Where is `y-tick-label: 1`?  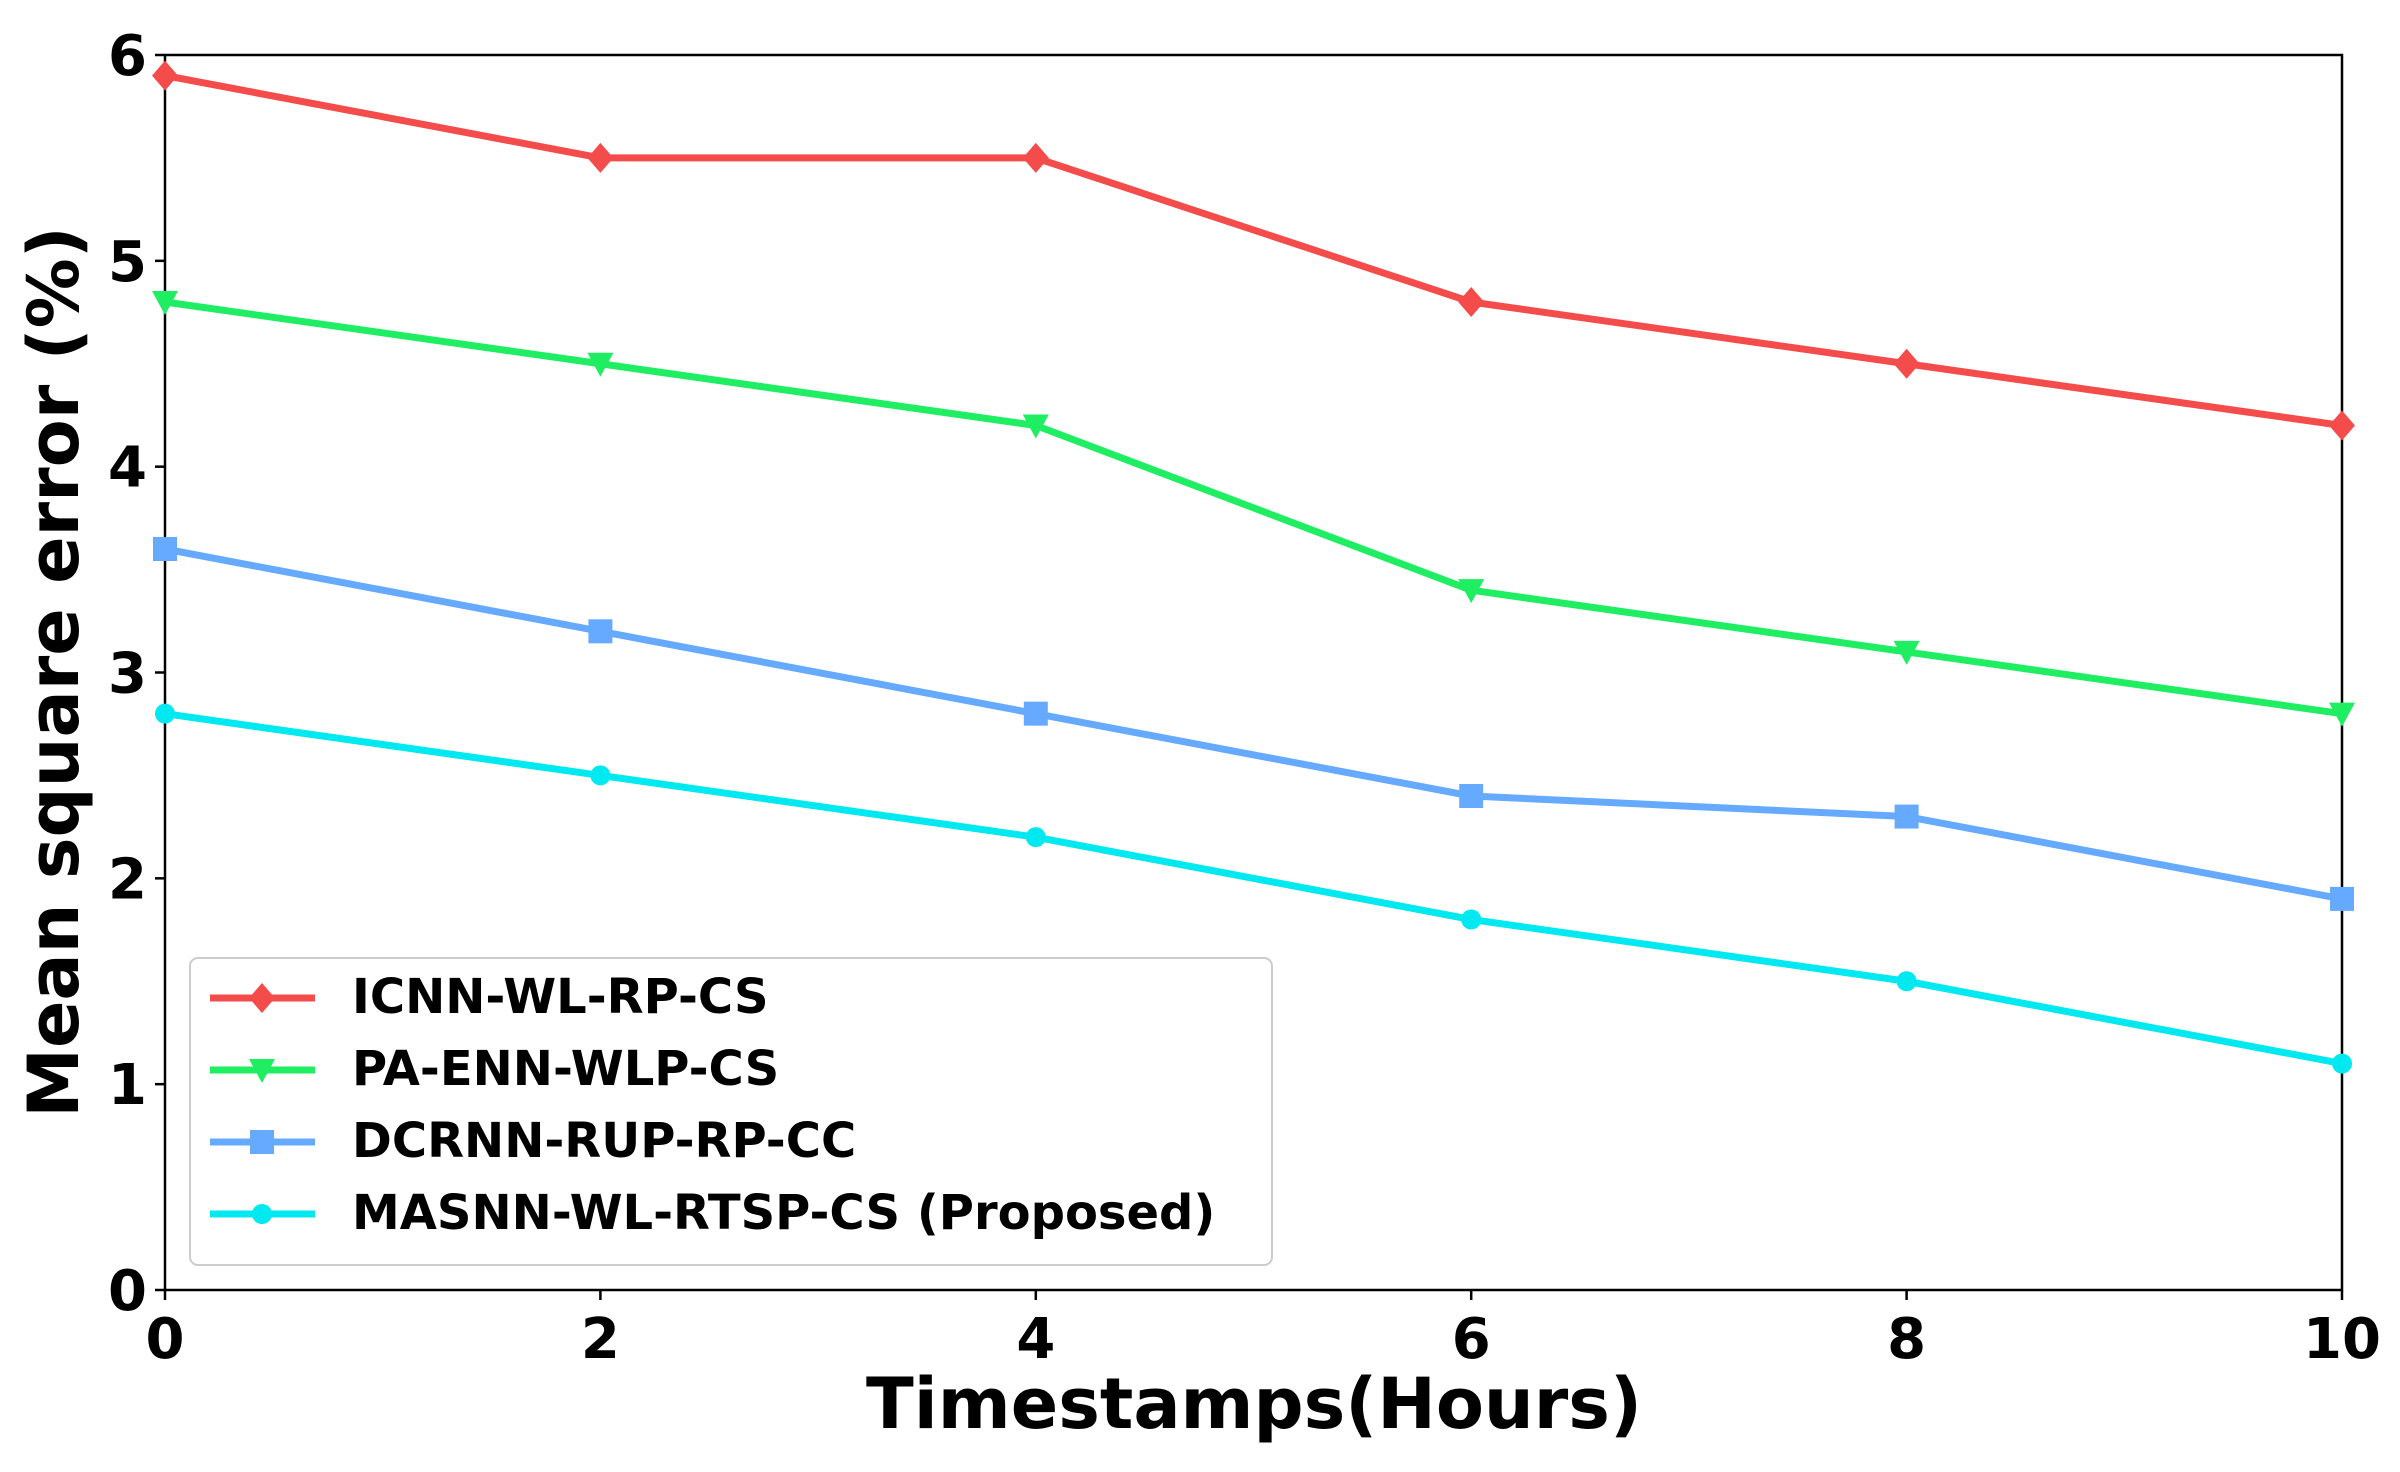
y-tick-label: 1 is located at coordinates (127, 1085).